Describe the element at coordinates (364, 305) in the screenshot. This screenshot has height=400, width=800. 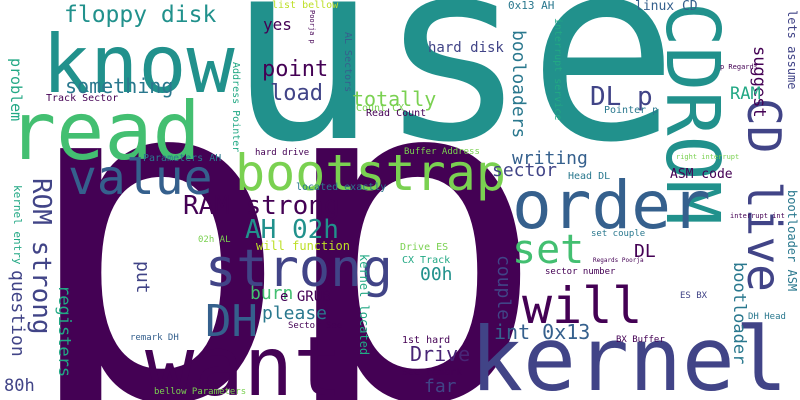
I see `word-kernel-located: kernel located` at that location.